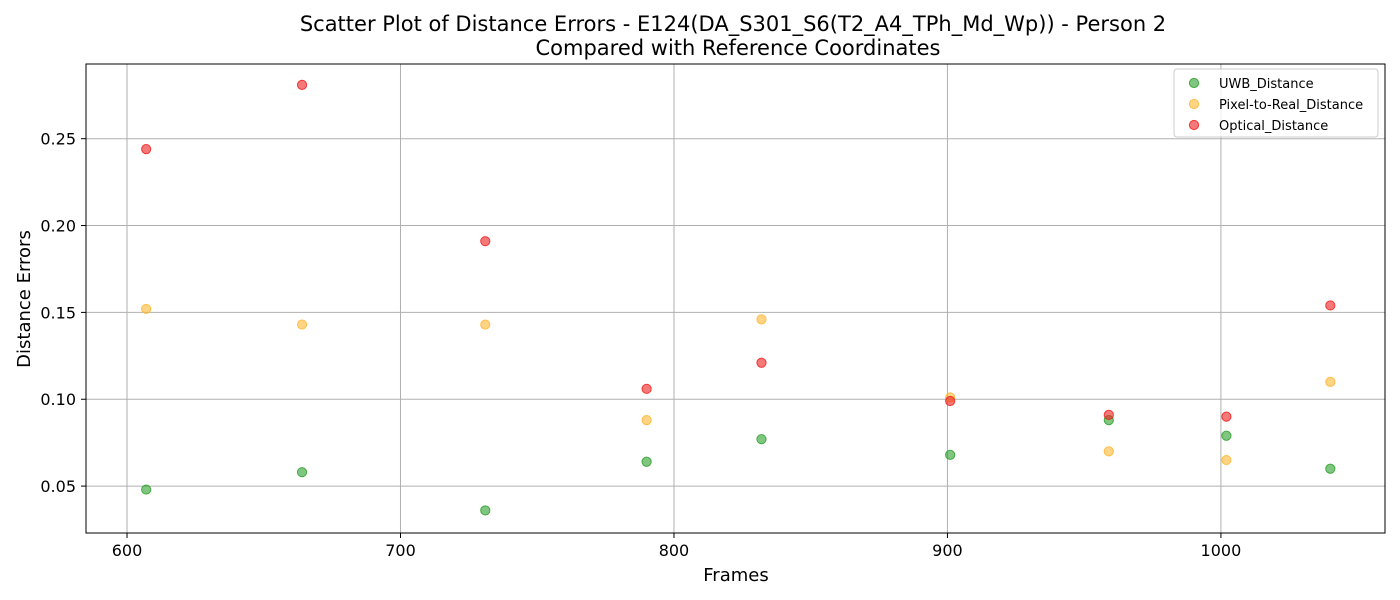 The image size is (1400, 600). Describe the element at coordinates (1266, 84) in the screenshot. I see `legend-label: UWB_Distance` at that location.